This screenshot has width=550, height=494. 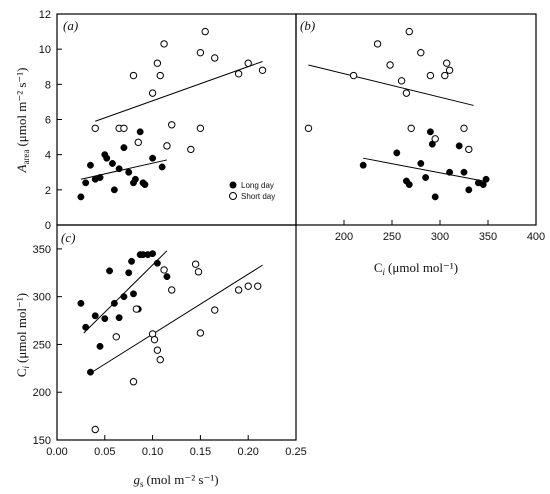 I want to click on panel-a-y-tick-label: 4, so click(x=48, y=156).